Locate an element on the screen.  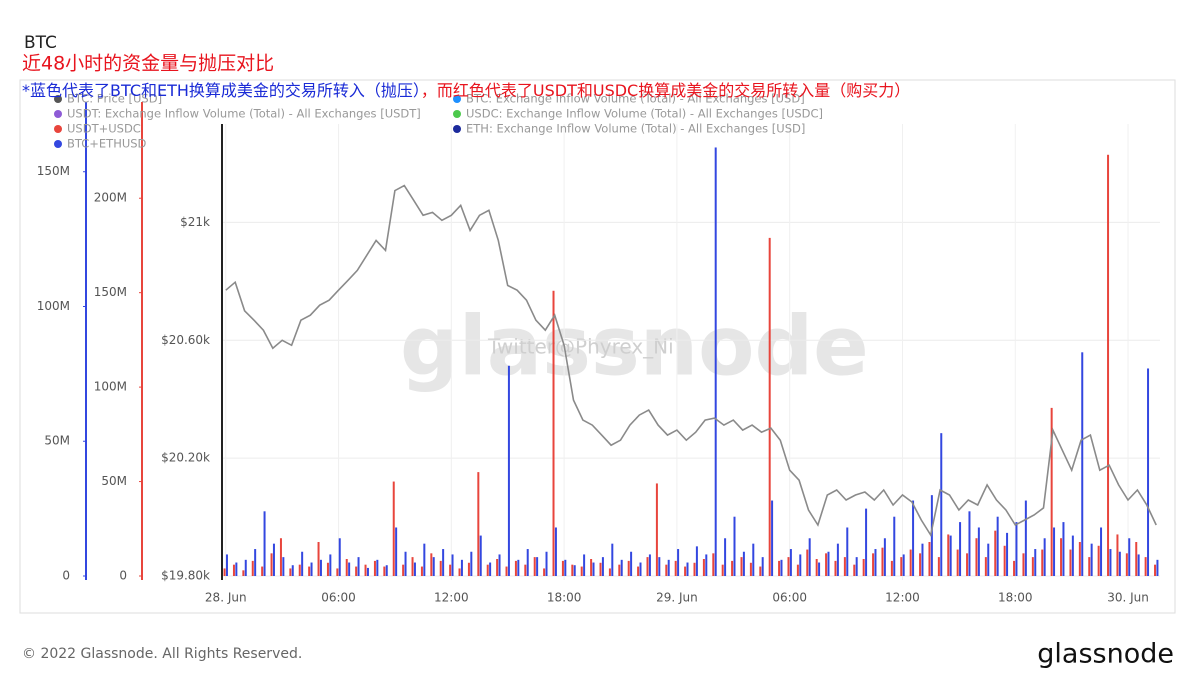
x-tick-label: 28. Jun is located at coordinates (226, 598).